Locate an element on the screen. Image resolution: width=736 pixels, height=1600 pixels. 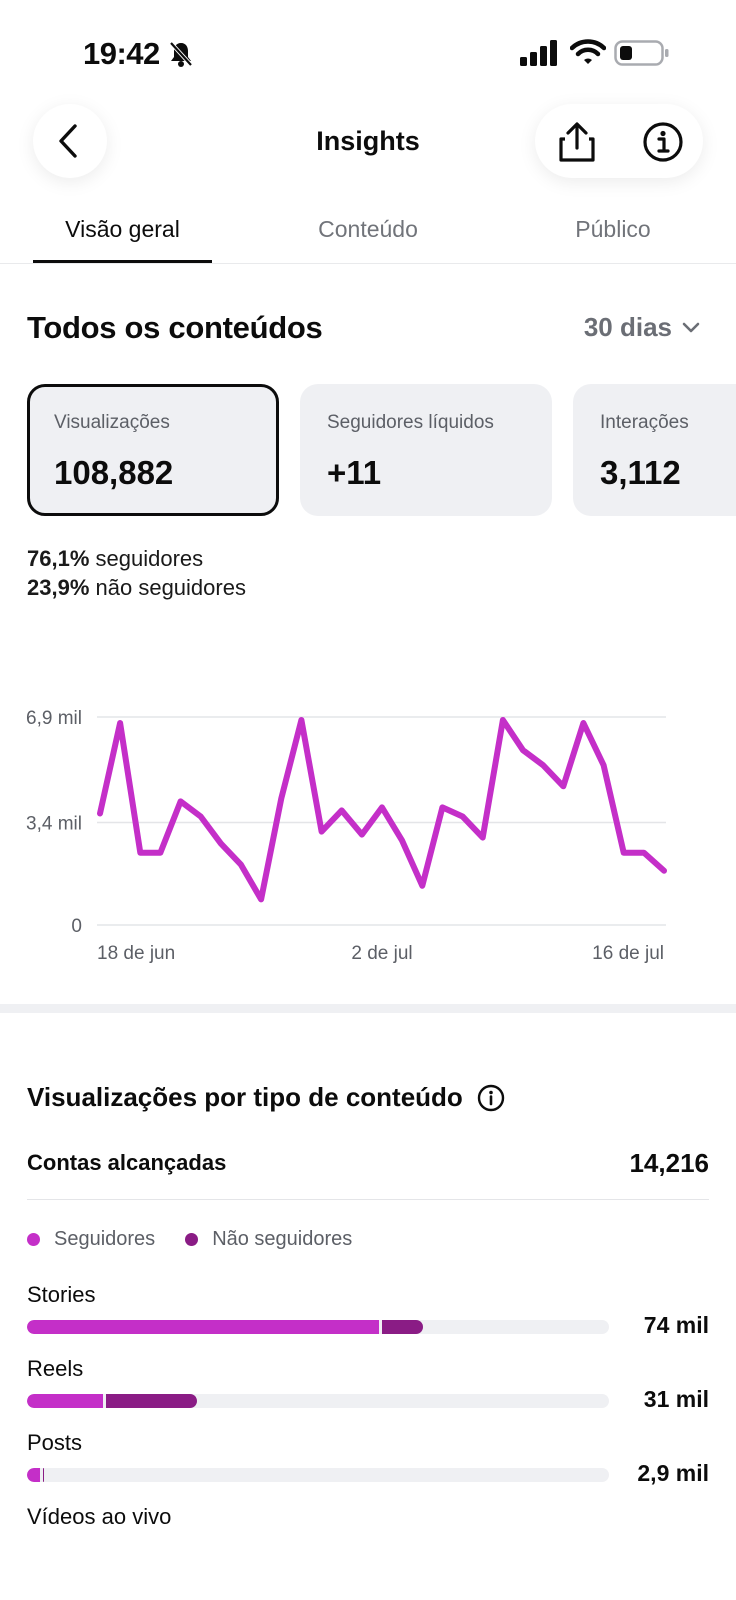
non-followers-percent: 23,9% is located at coordinates (58, 587).